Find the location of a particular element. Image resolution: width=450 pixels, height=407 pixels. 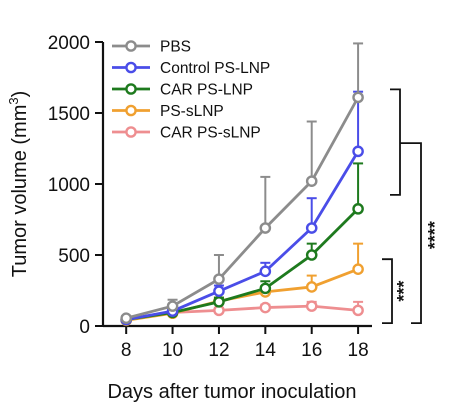

x-tick-label: 12 is located at coordinates (218, 350).